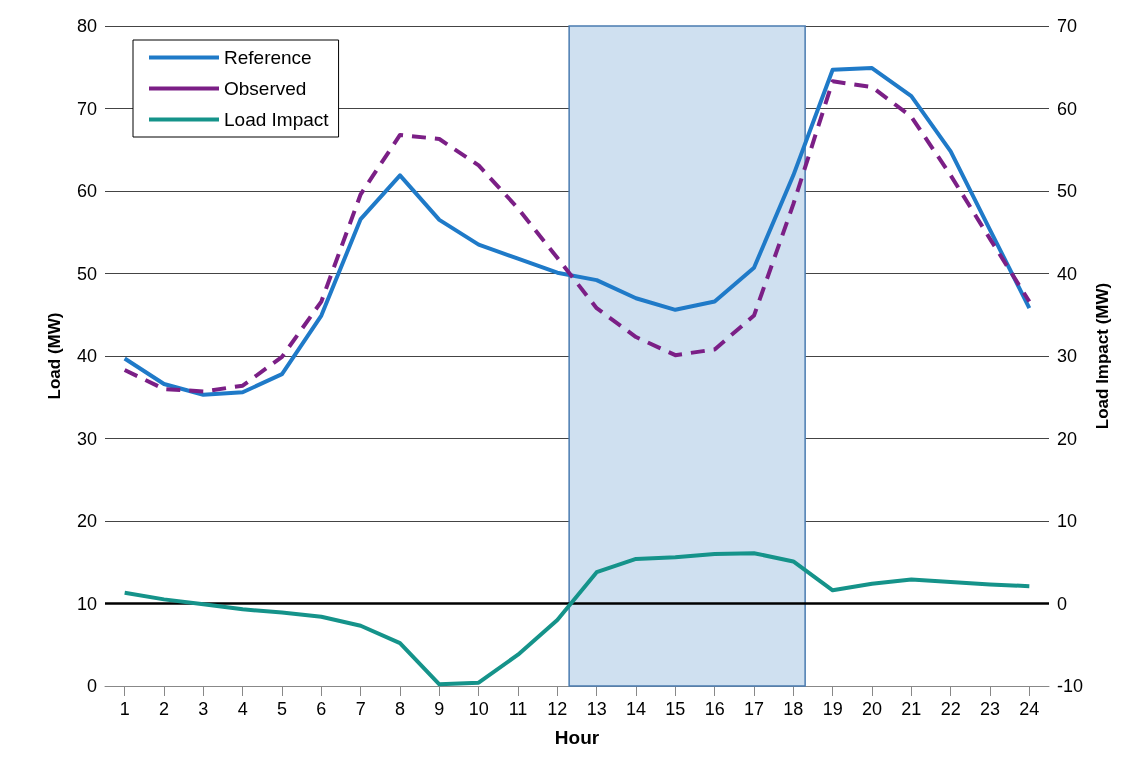  I want to click on y-tick-label: 70, so click(86, 108).